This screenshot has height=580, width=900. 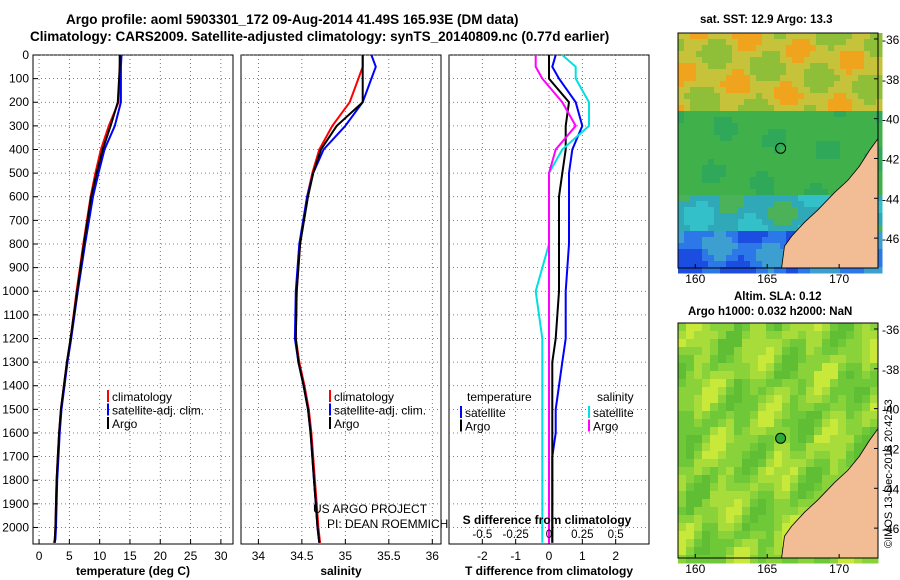 What do you see at coordinates (346, 556) in the screenshot?
I see `x-tick-label: 35` at bounding box center [346, 556].